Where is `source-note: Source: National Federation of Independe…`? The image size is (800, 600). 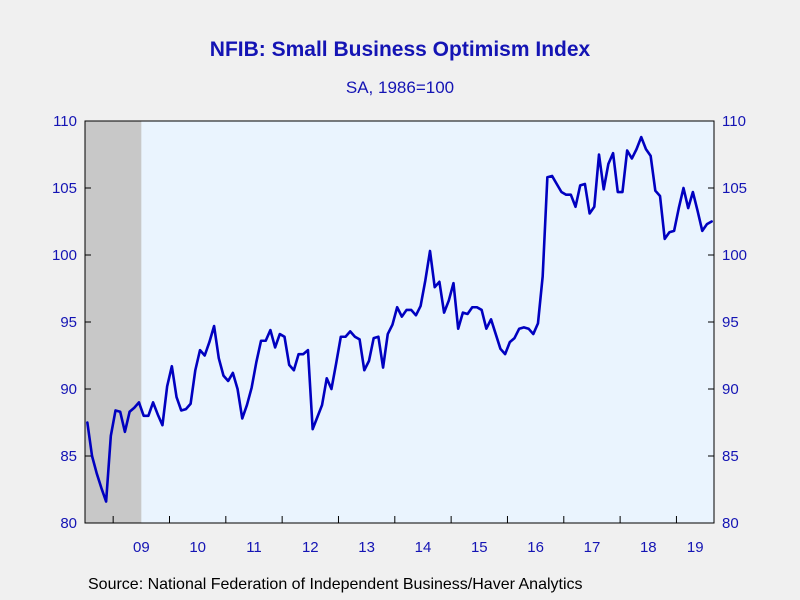 source-note: Source: National Federation of Independe… is located at coordinates (335, 584).